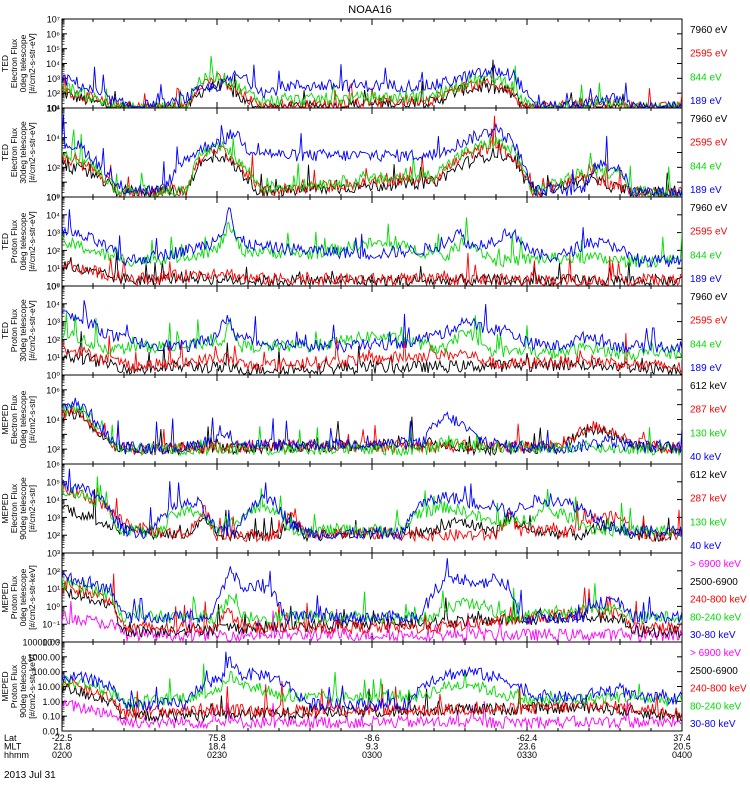  What do you see at coordinates (369, 10) in the screenshot?
I see `chart-title: NOAA16` at bounding box center [369, 10].